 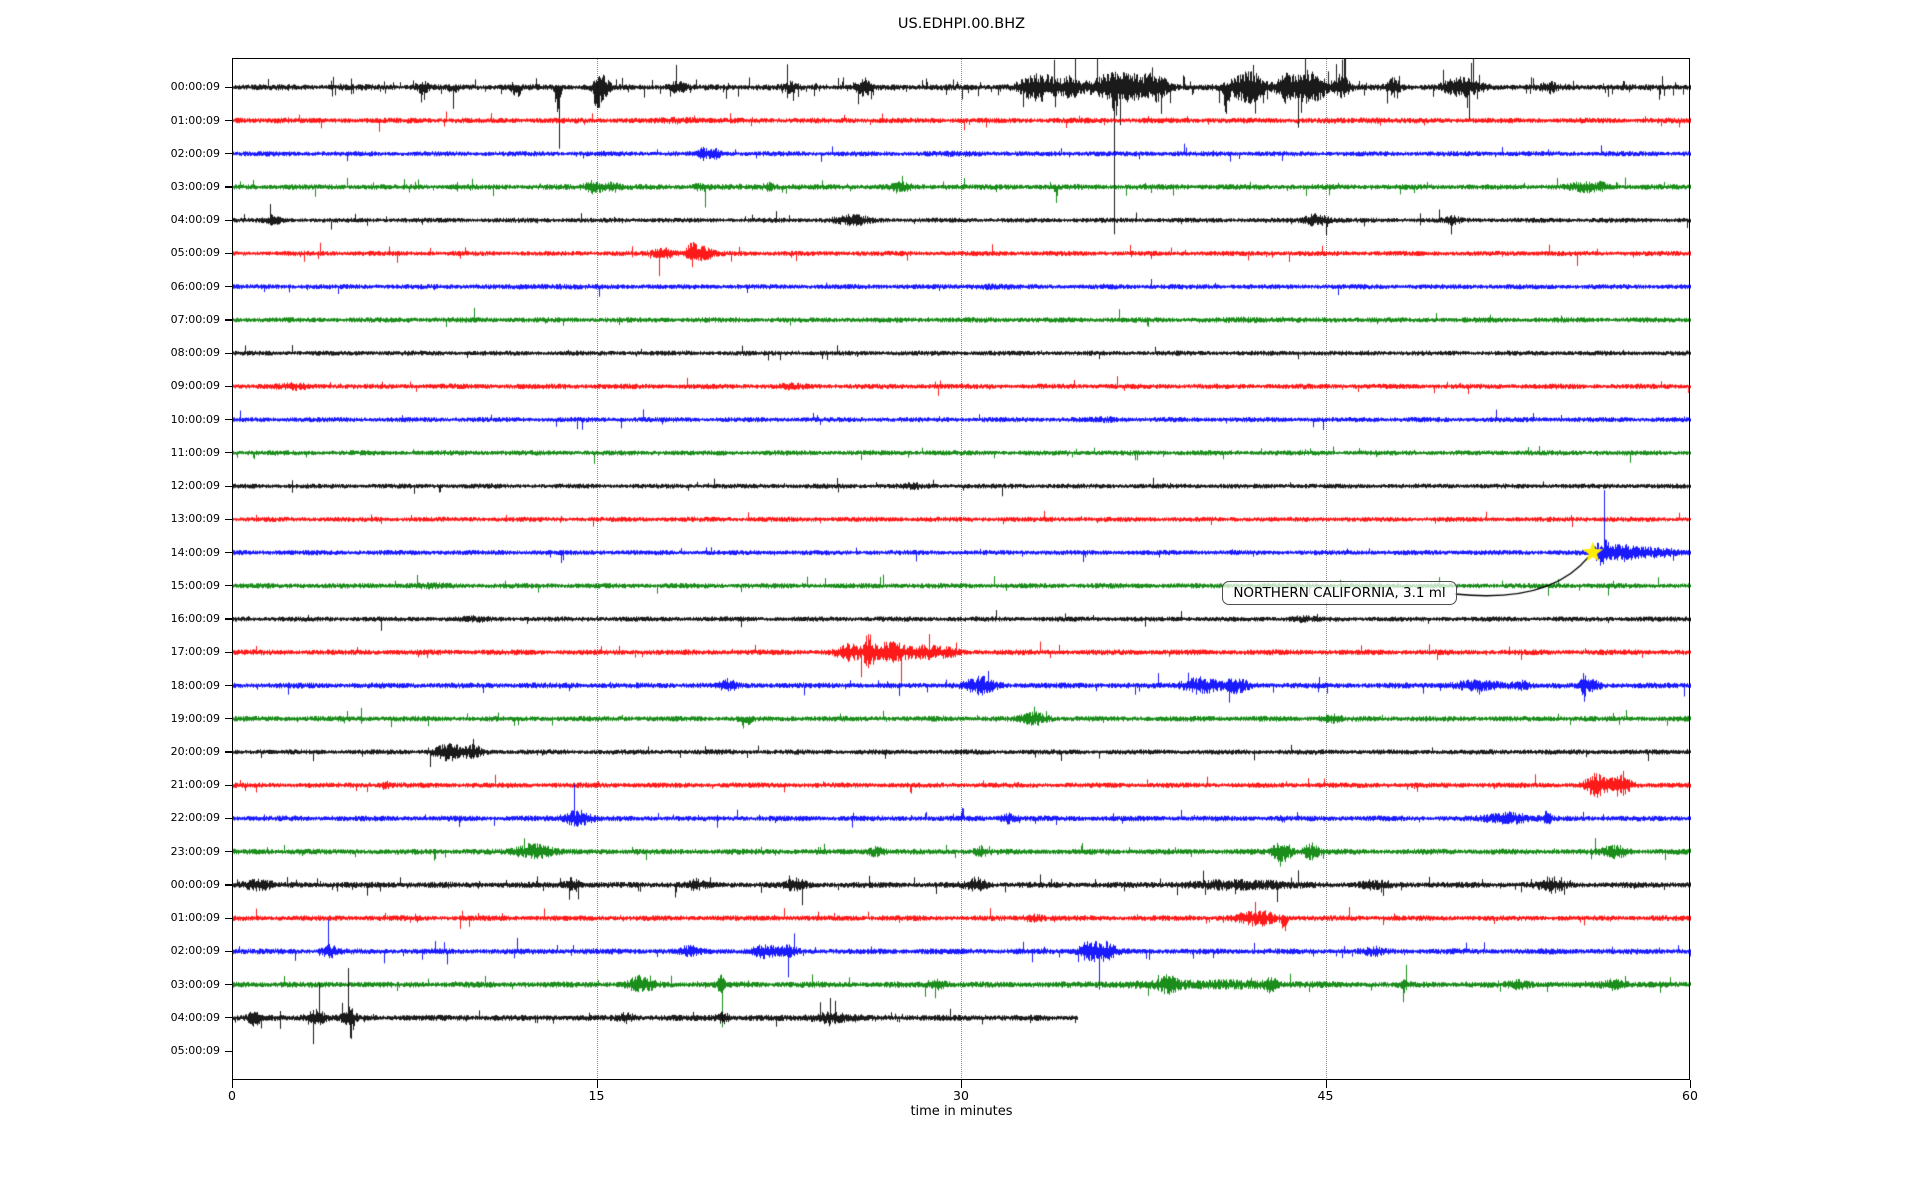 I want to click on trace-hour-label: 16:00:09, so click(x=195, y=619).